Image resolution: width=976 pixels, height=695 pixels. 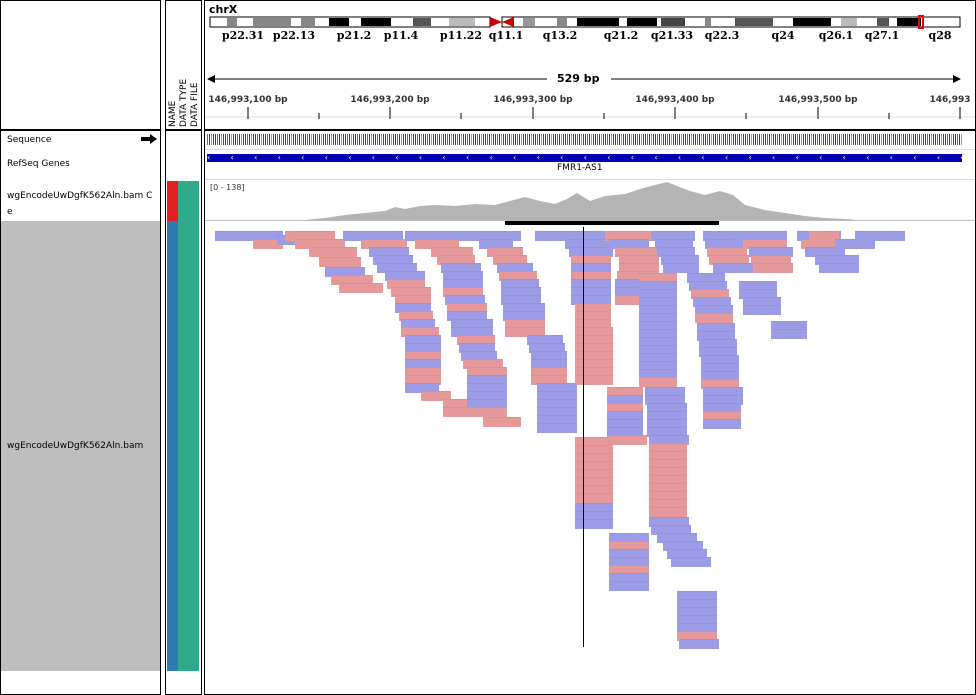 What do you see at coordinates (183, 201) in the screenshot?
I see `attr-type-cell` at bounding box center [183, 201].